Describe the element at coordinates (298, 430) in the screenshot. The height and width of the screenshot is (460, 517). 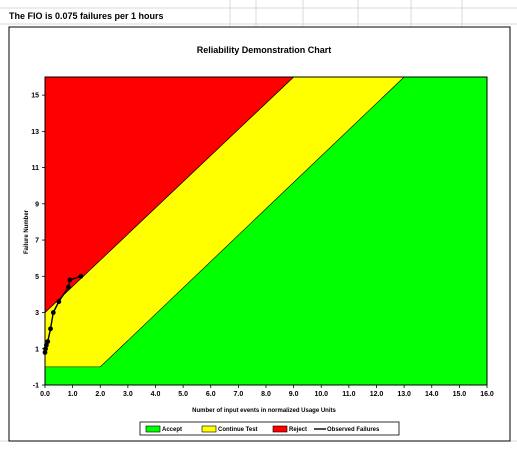
I see `legend-label: Reject` at that location.